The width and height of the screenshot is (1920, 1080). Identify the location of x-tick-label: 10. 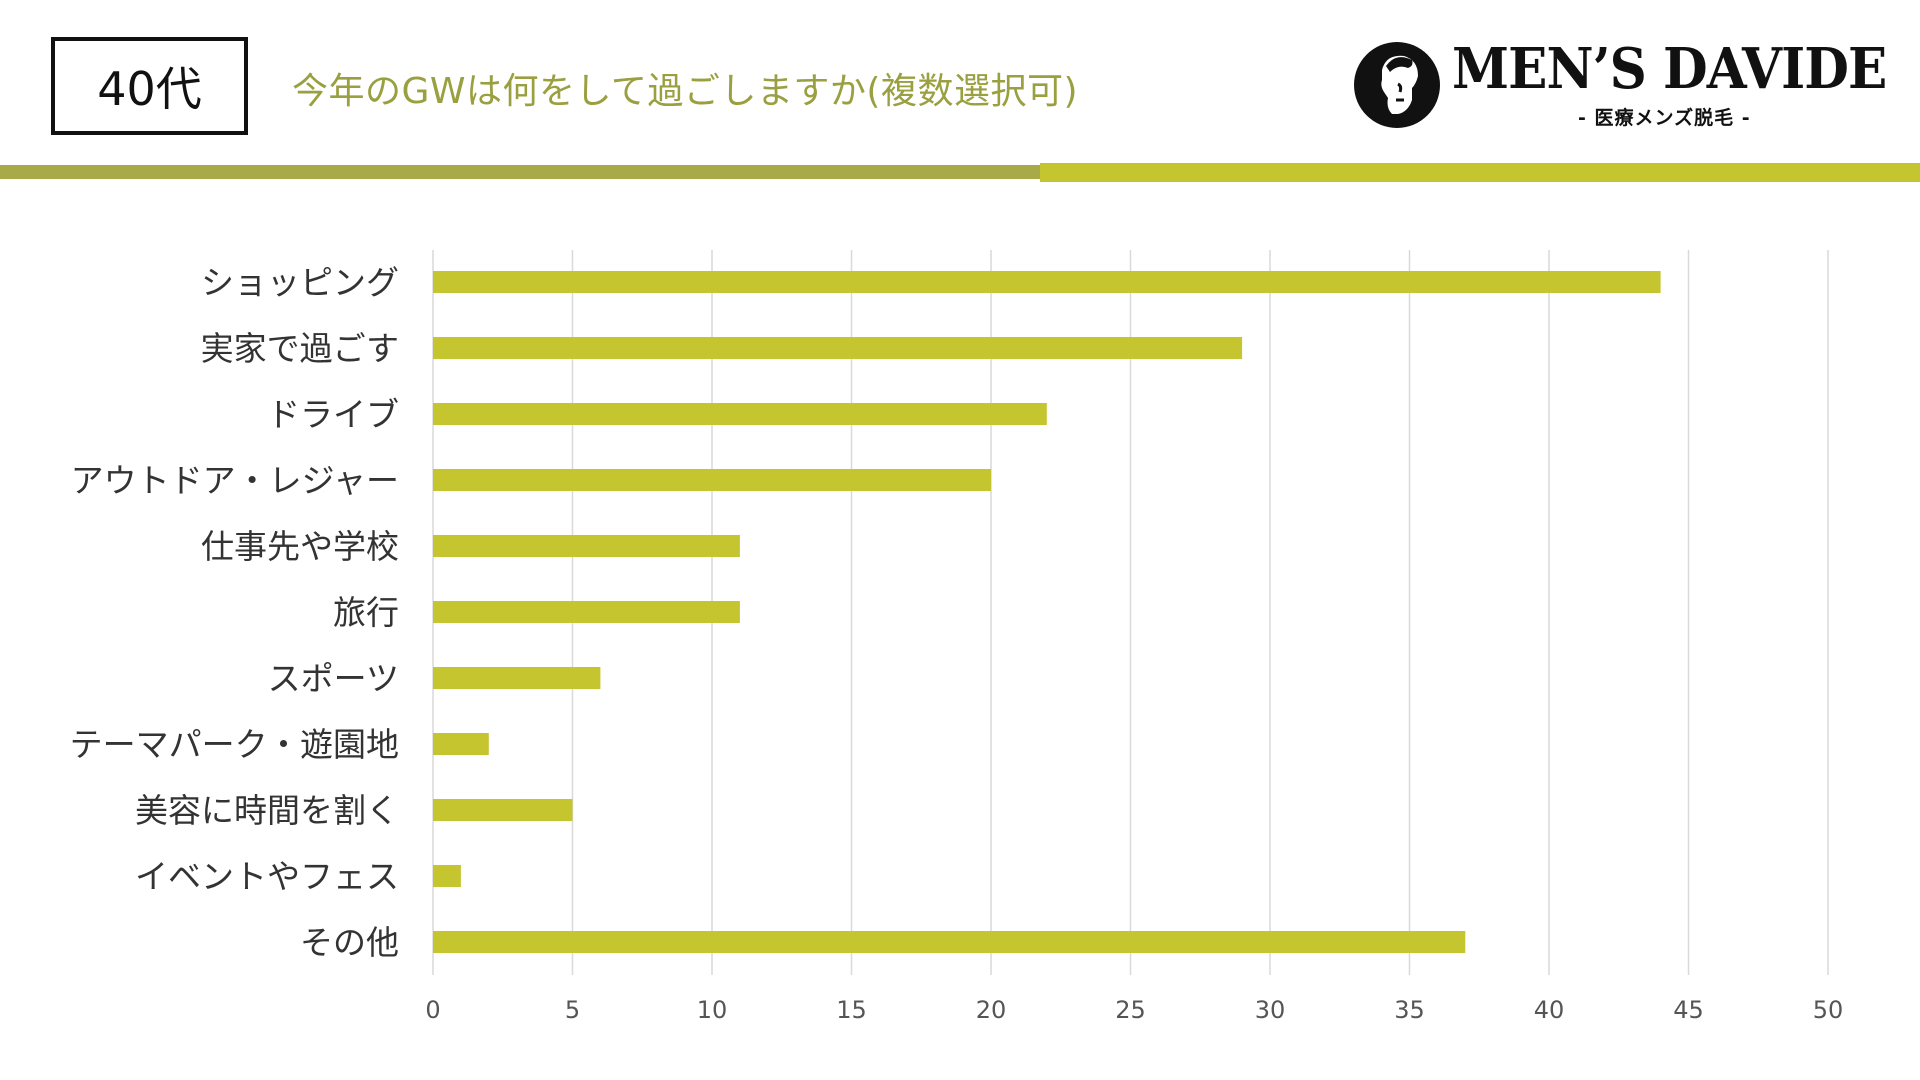
(712, 1010).